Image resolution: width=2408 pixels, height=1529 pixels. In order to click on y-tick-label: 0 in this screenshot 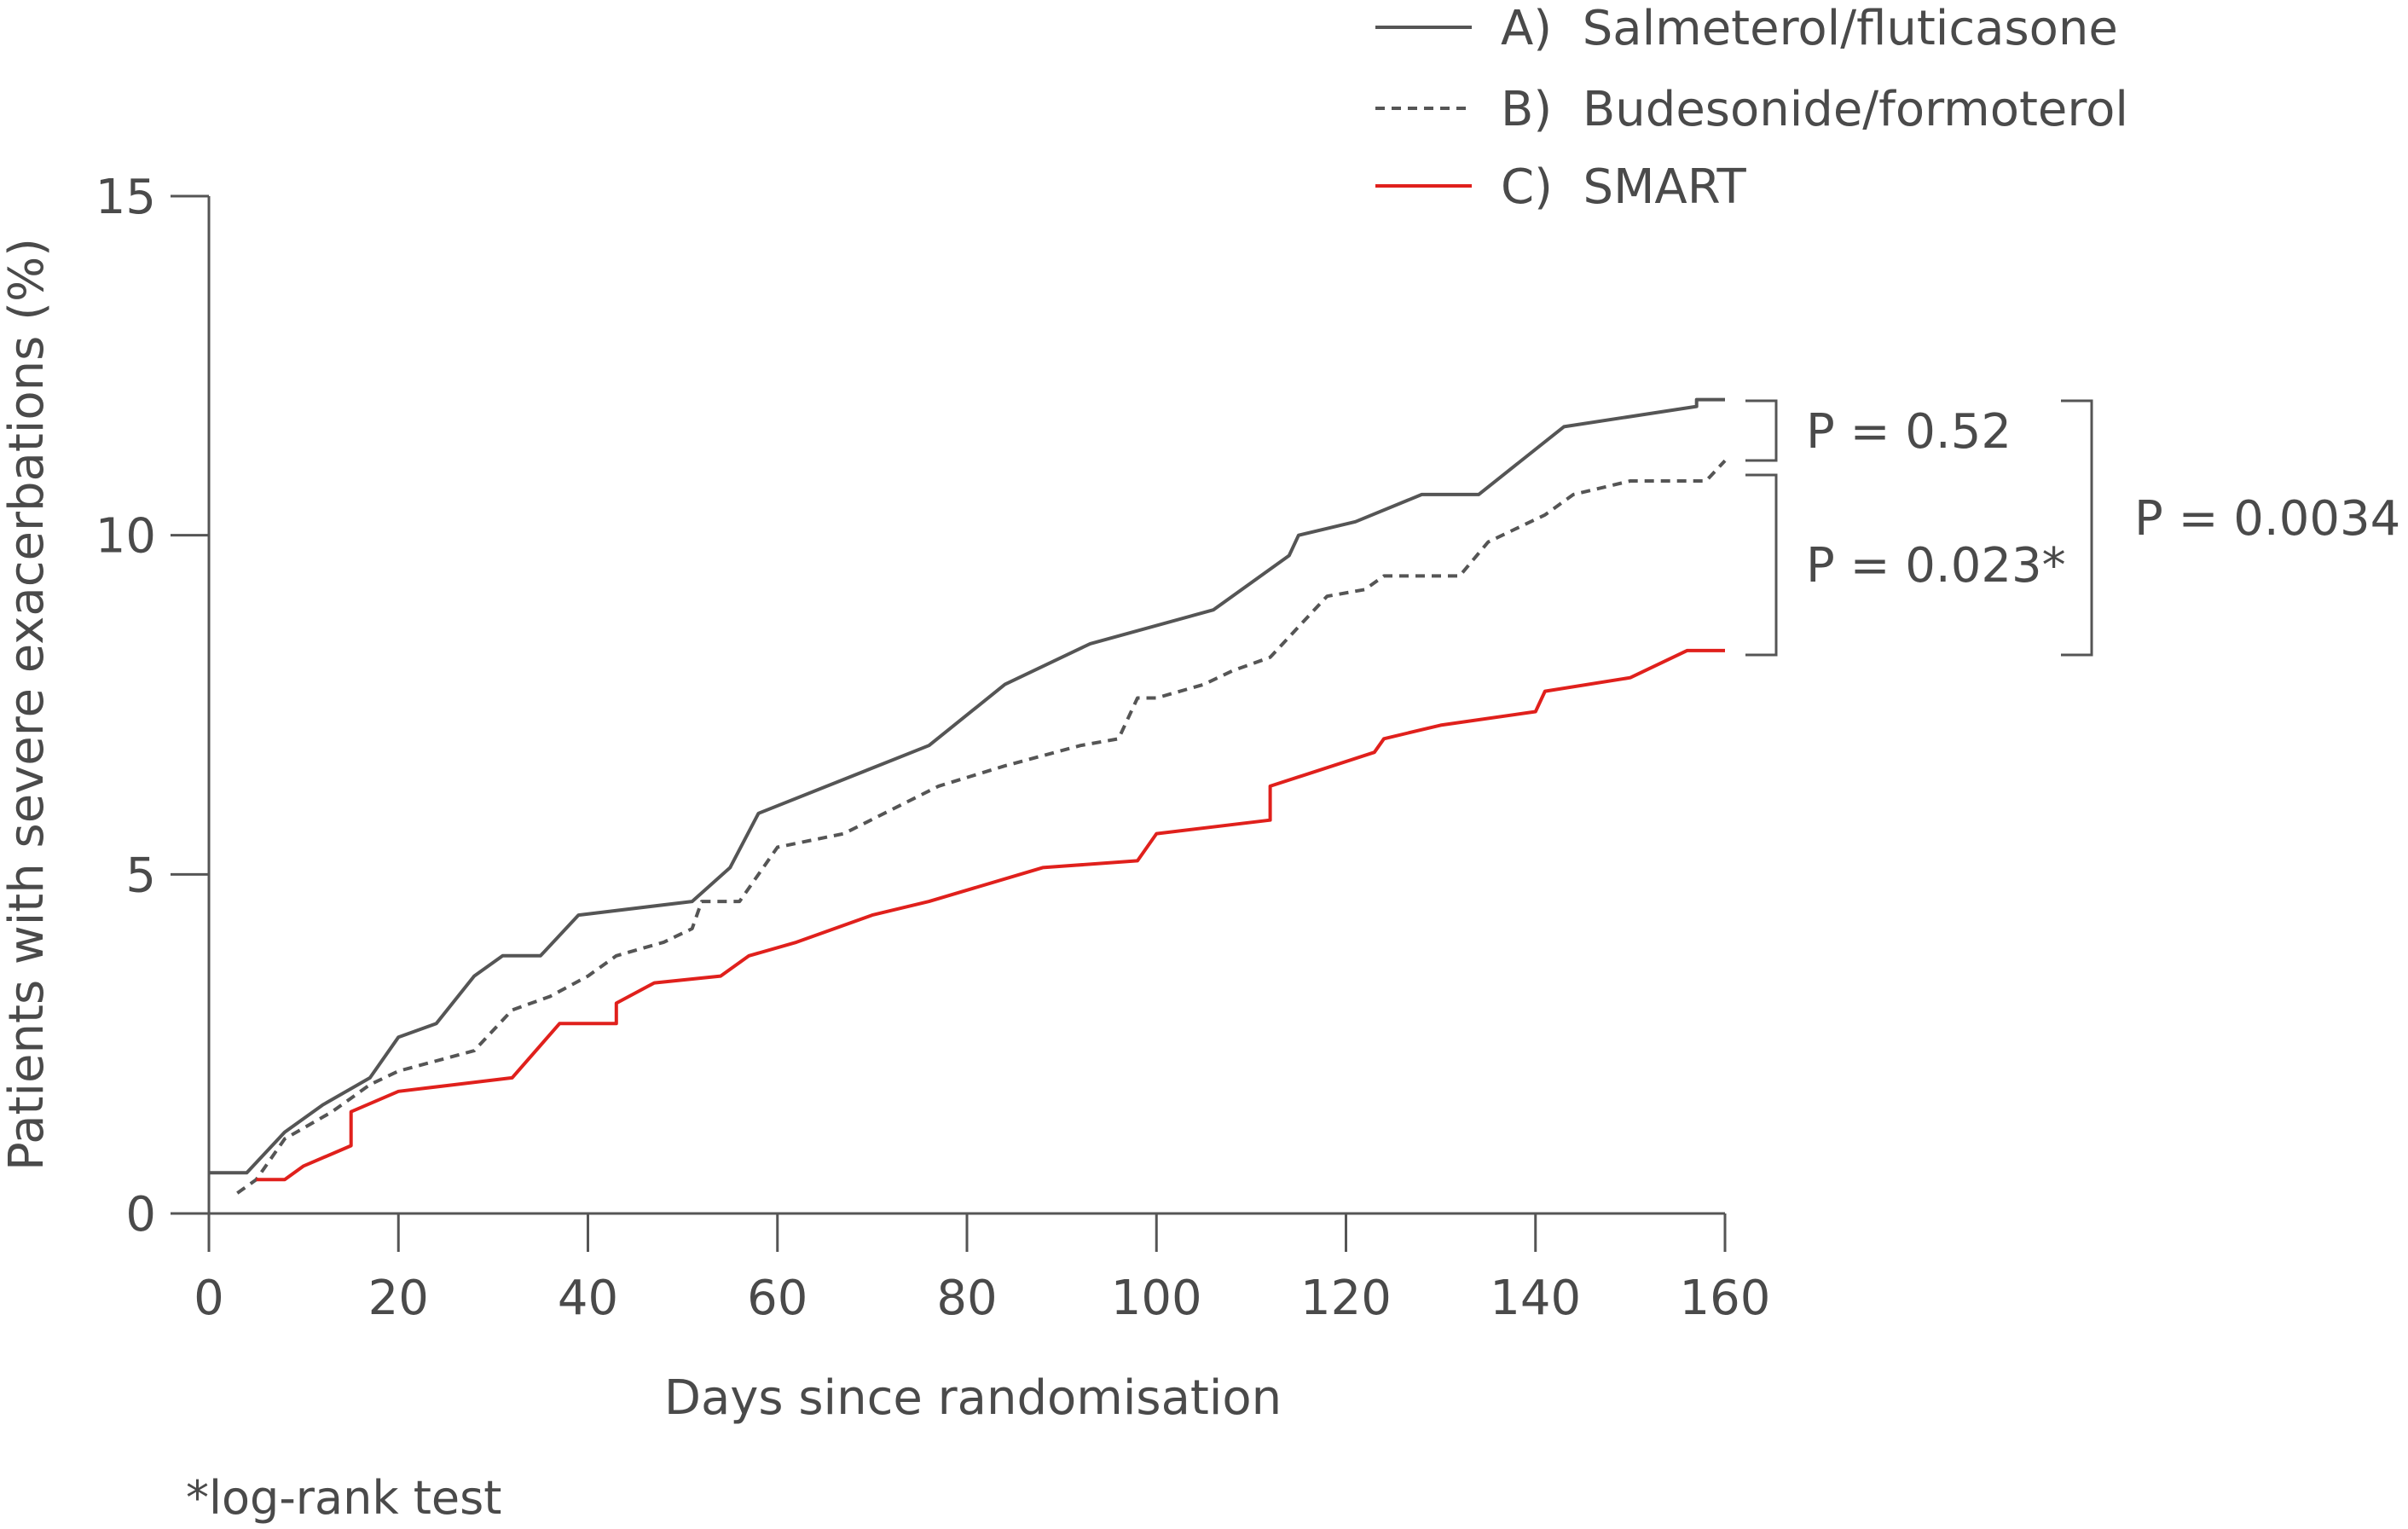, I will do `click(140, 1214)`.